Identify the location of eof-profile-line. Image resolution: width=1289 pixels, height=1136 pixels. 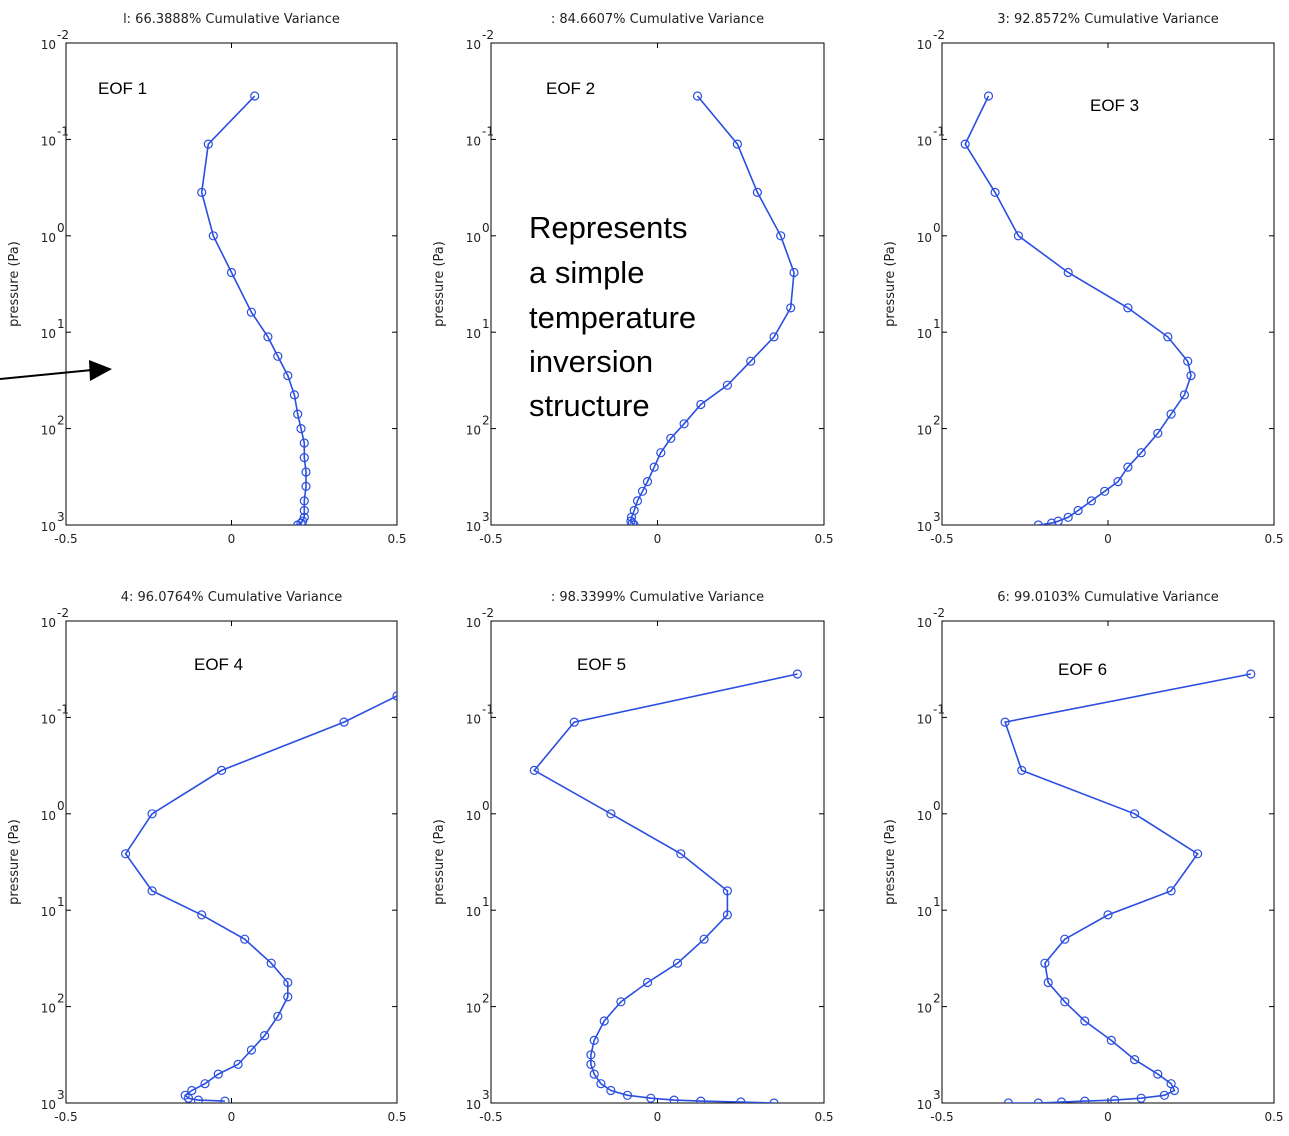
(1078, 310).